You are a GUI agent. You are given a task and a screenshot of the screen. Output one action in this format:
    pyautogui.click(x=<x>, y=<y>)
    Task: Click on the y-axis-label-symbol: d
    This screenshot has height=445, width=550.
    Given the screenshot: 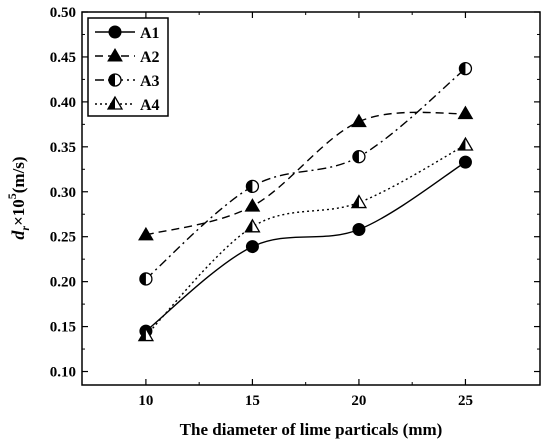 What is the action you would take?
    pyautogui.click(x=18, y=235)
    